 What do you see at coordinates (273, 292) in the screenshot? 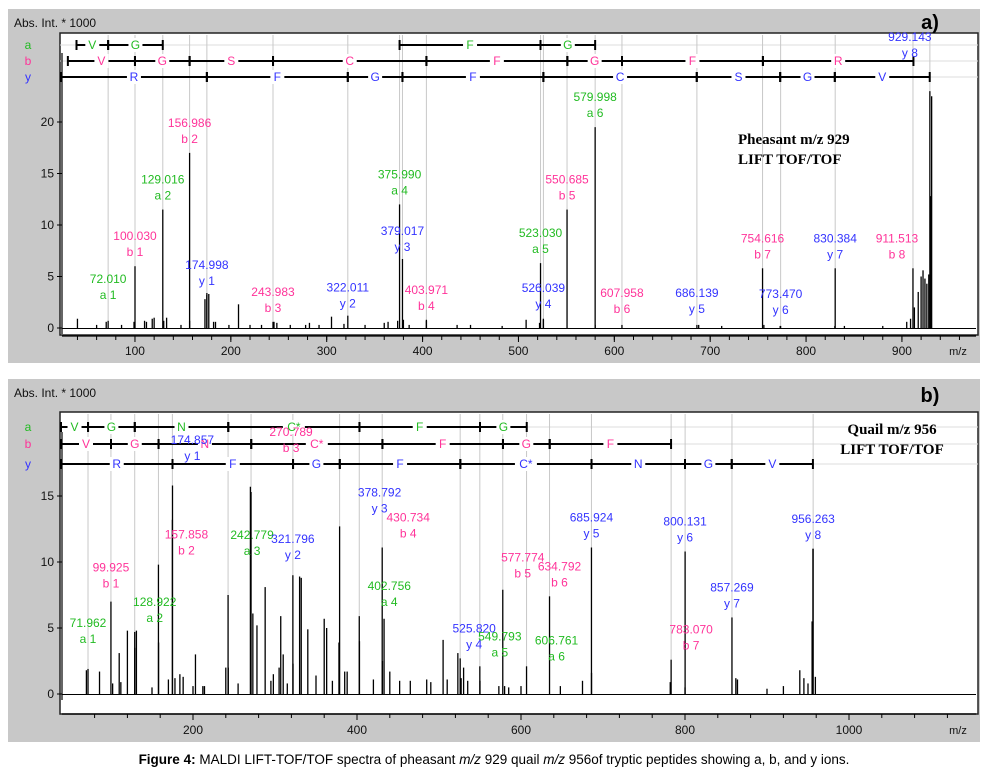
I see `peak-mz-label: 243.983` at bounding box center [273, 292].